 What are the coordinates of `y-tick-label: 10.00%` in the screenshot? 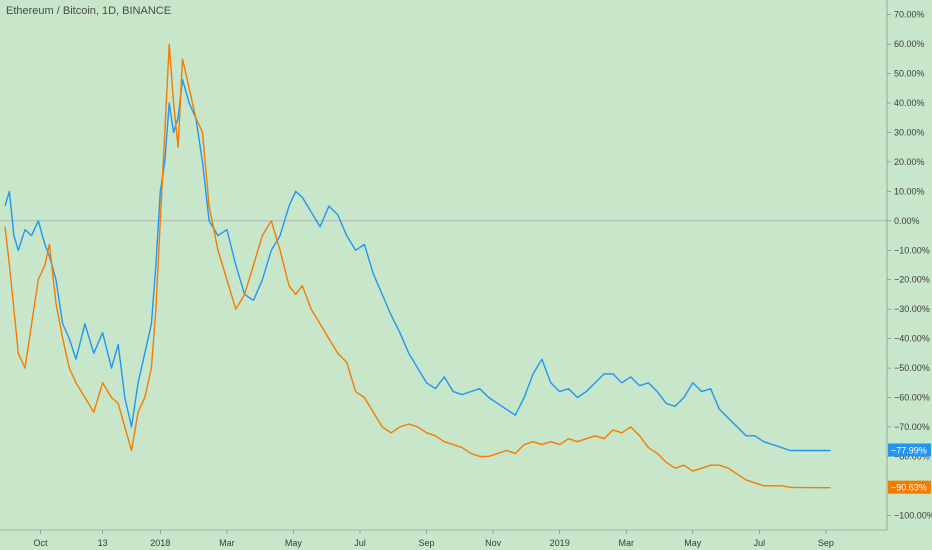 It's located at (909, 191).